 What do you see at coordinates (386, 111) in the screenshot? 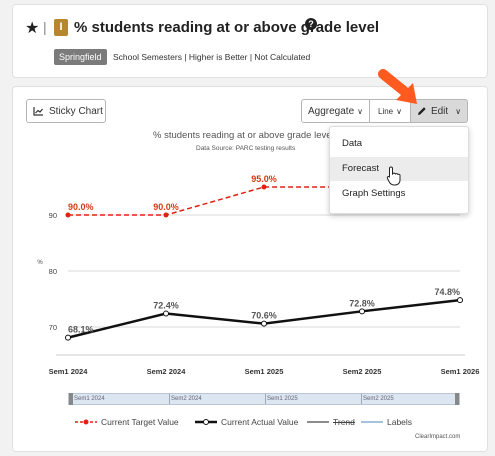
I see `chart-type-label: Line` at bounding box center [386, 111].